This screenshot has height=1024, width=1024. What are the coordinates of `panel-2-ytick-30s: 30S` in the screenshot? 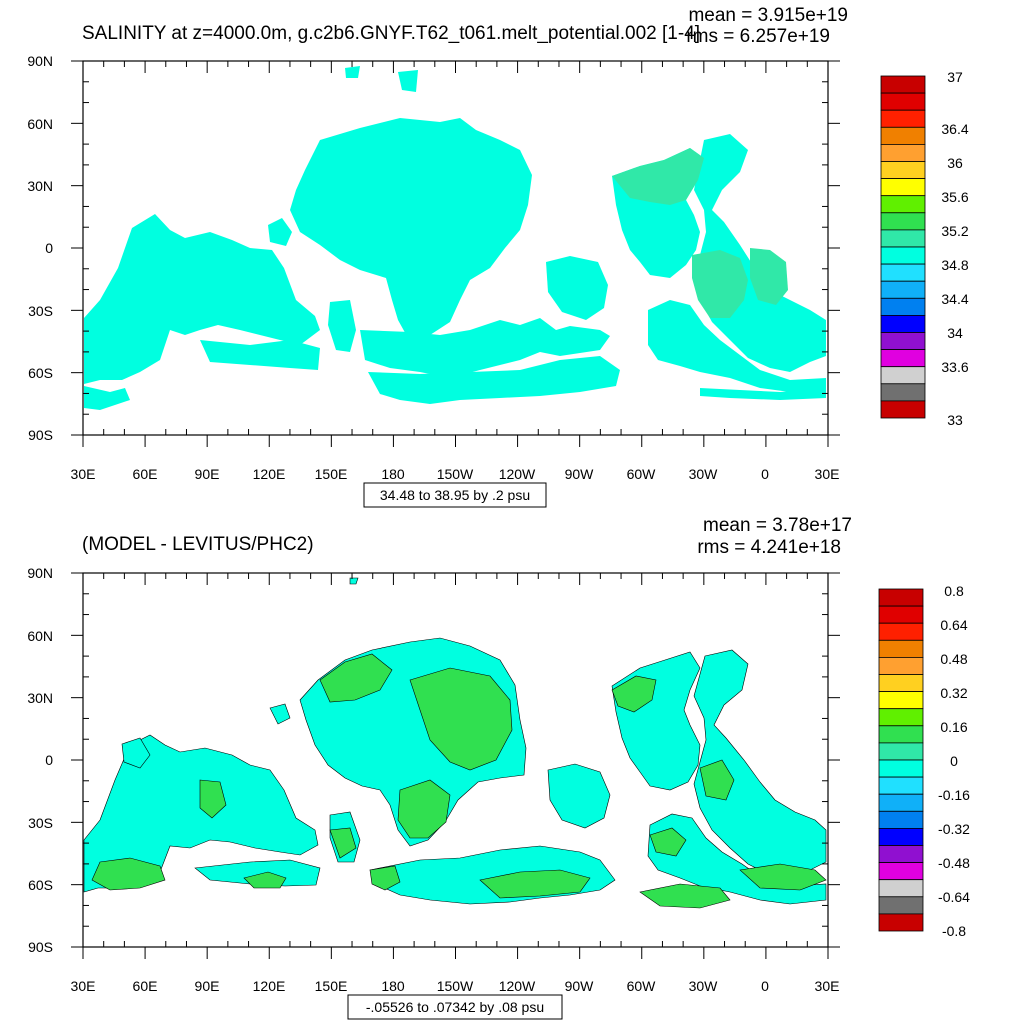 It's located at (40, 823).